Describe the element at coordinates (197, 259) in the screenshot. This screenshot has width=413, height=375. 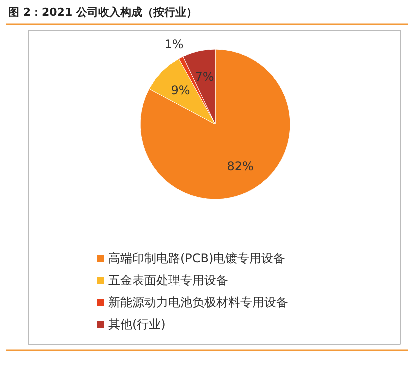
I see `legend-label: 高端印制电路(PCB)电镀专用设备` at that location.